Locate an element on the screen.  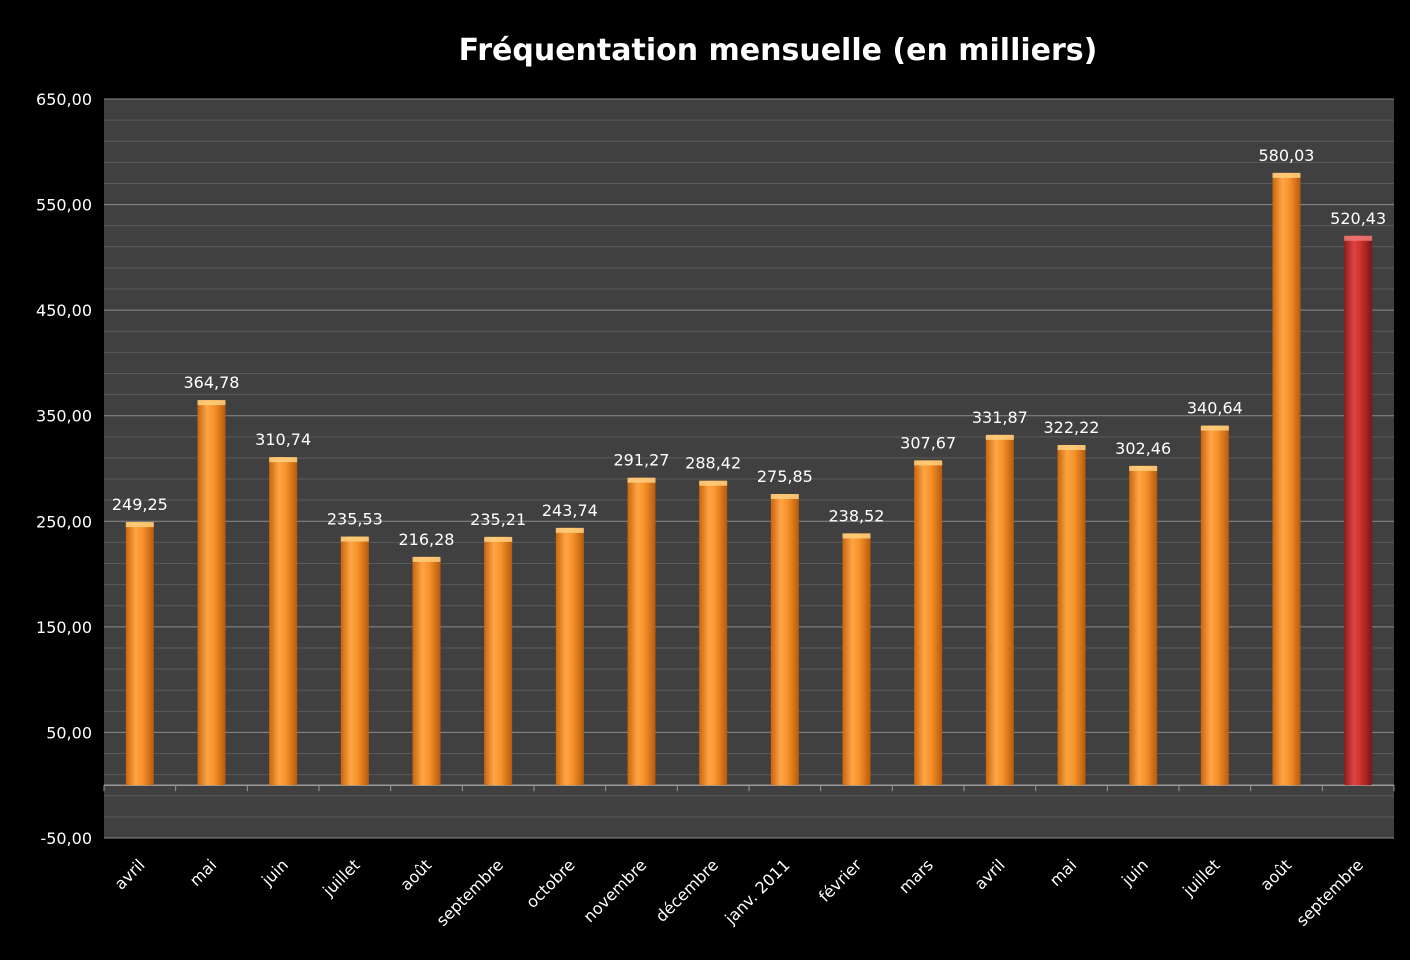
data-label: 238,52 is located at coordinates (857, 515).